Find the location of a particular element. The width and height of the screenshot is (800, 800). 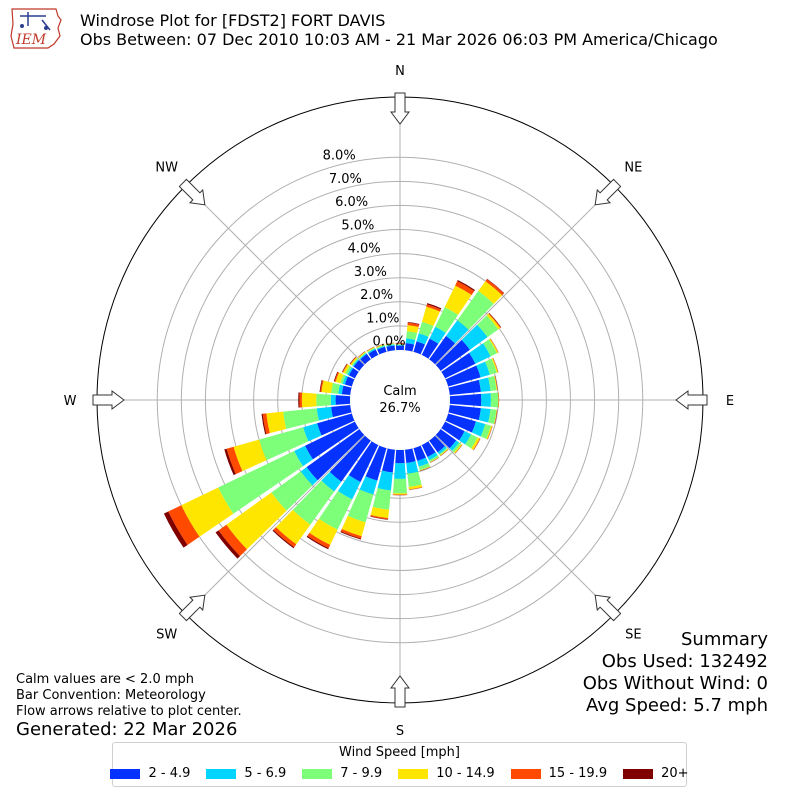

grid-spoke is located at coordinates (293, 507).